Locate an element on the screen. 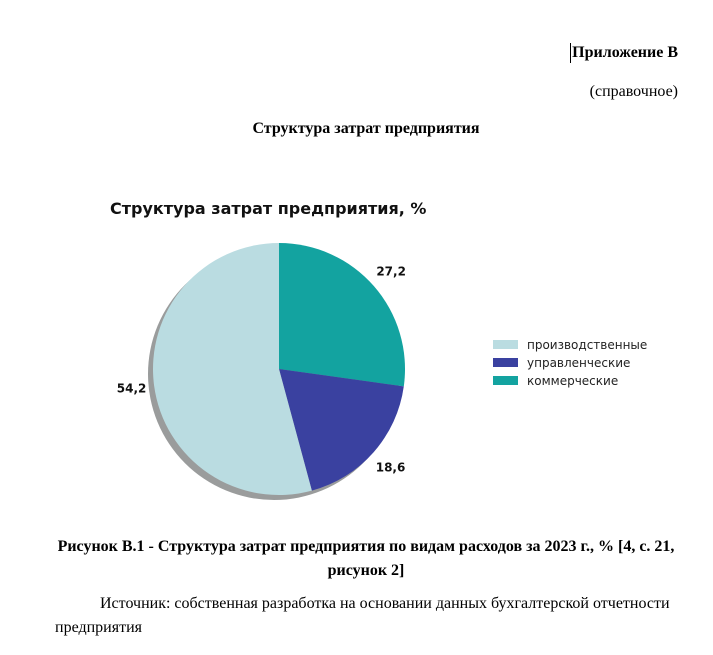 The height and width of the screenshot is (655, 713). section-title: Структура затрат предприятия is located at coordinates (366, 128).